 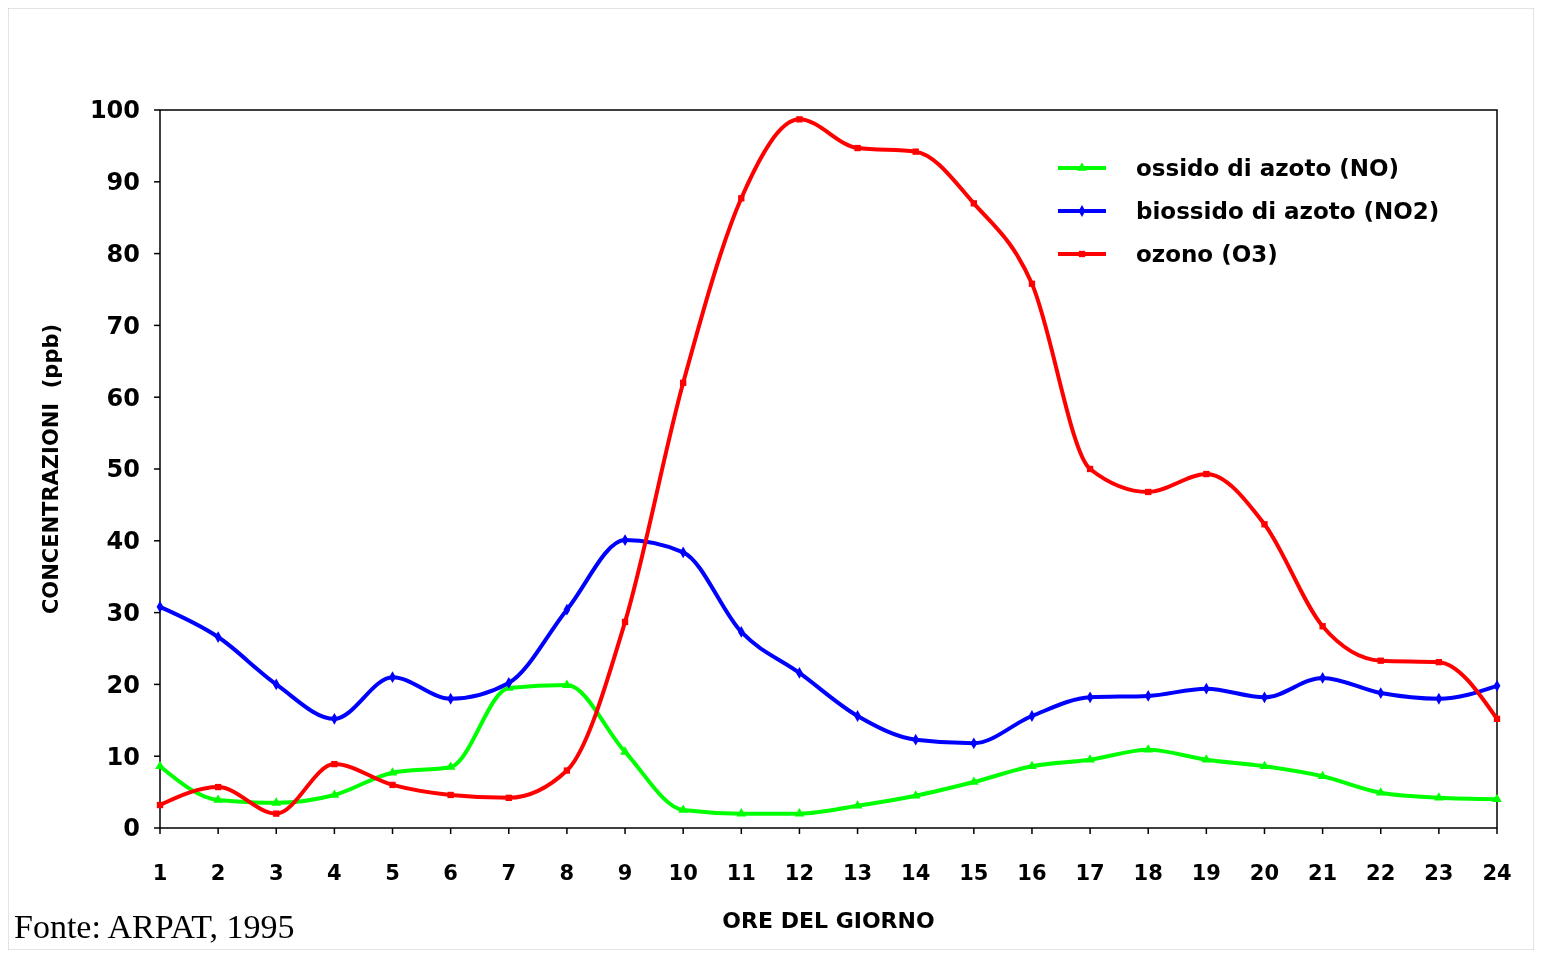 What do you see at coordinates (334, 873) in the screenshot?
I see `x-tick-label: 4` at bounding box center [334, 873].